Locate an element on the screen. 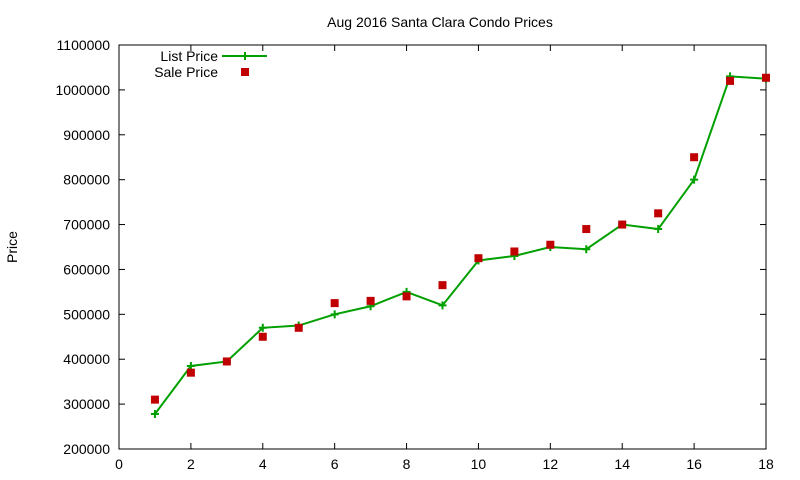  y-tick-label: 700000 is located at coordinates (86, 225).